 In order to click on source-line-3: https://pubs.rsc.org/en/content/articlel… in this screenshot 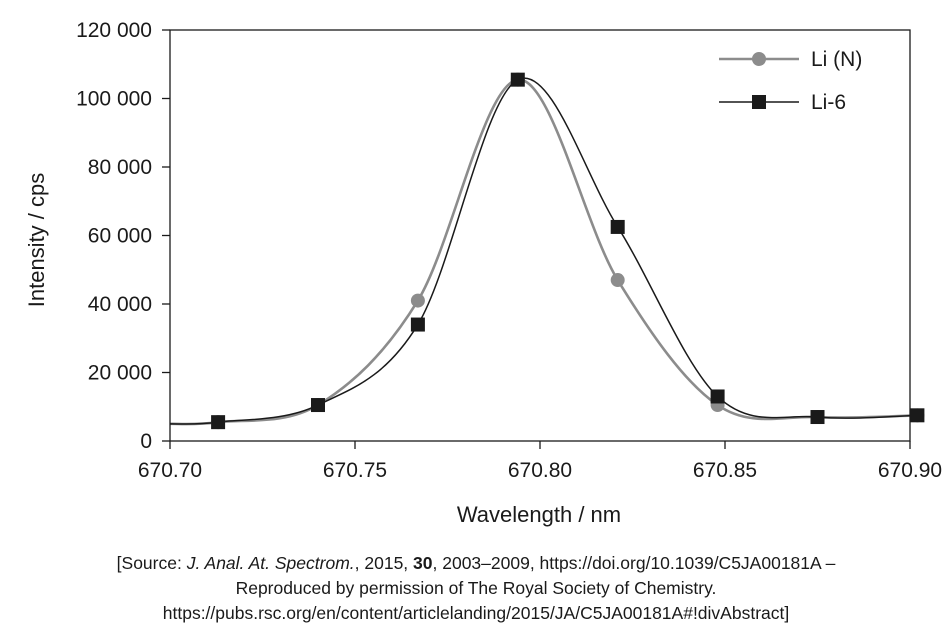, I will do `click(476, 613)`.